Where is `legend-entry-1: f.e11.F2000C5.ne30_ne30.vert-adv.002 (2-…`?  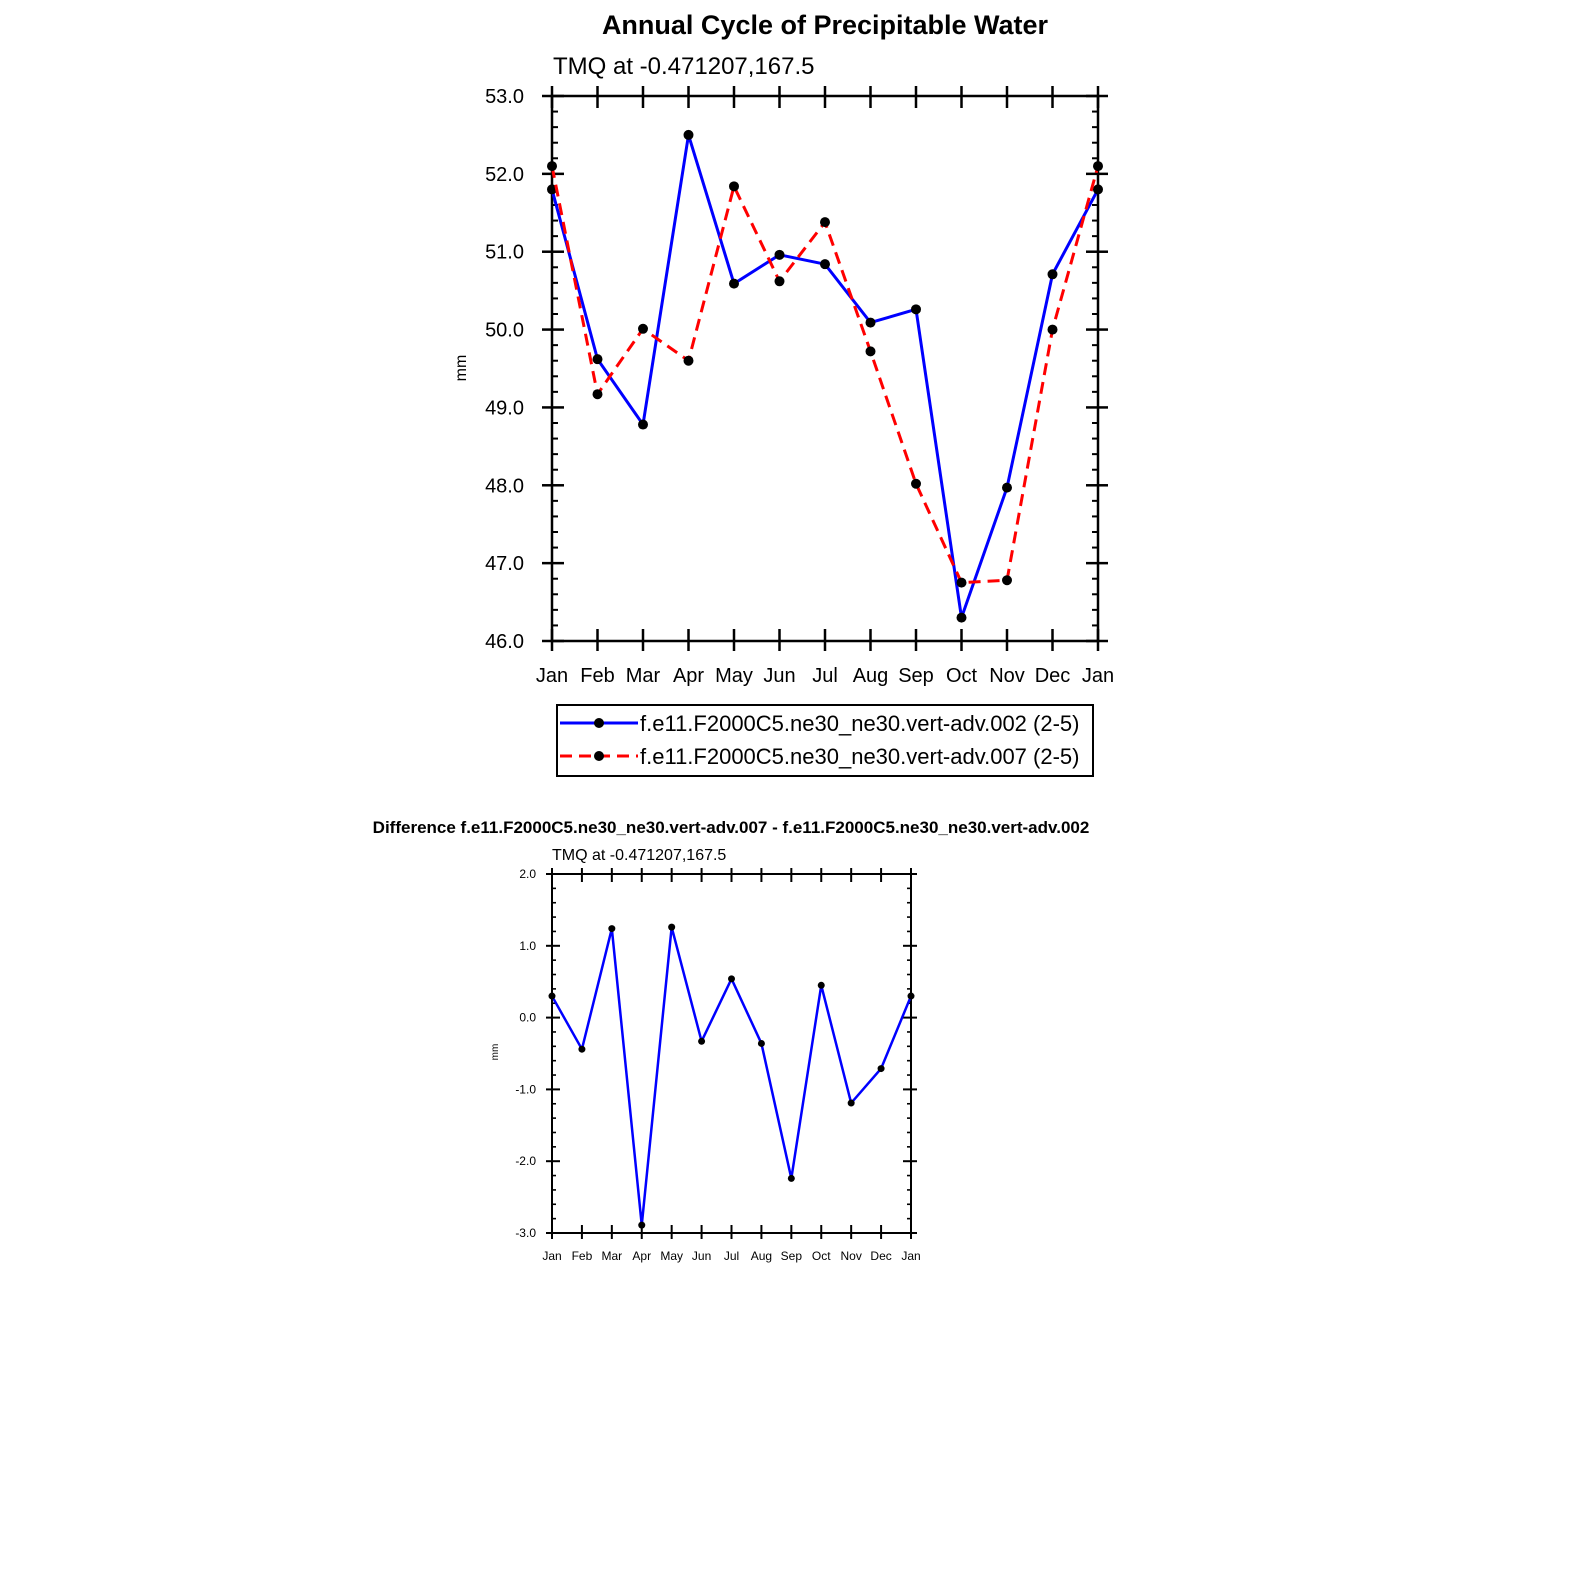 legend-entry-1: f.e11.F2000C5.ne30_ne30.vert-adv.002 (2-… is located at coordinates (819, 723).